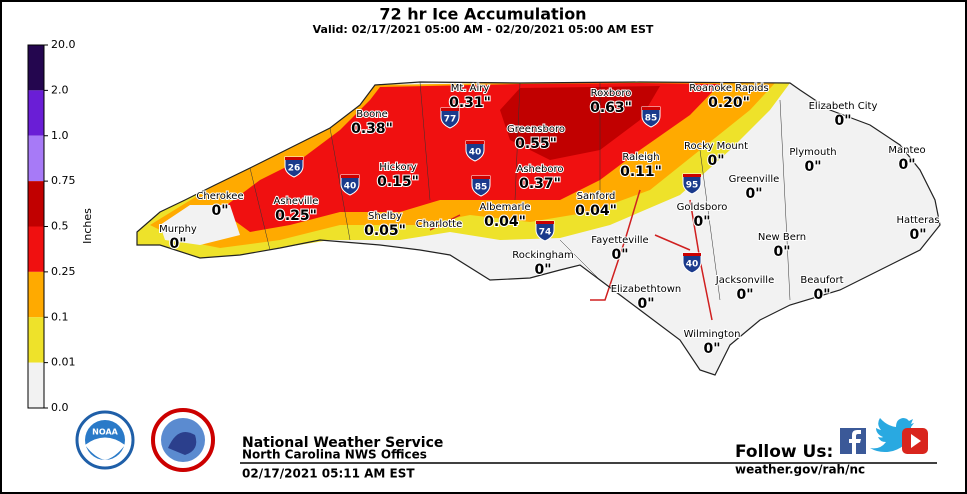 This screenshot has width=967, height=494. What do you see at coordinates (729, 88) in the screenshot?
I see `city-name: Roanoke Rapids` at bounding box center [729, 88].